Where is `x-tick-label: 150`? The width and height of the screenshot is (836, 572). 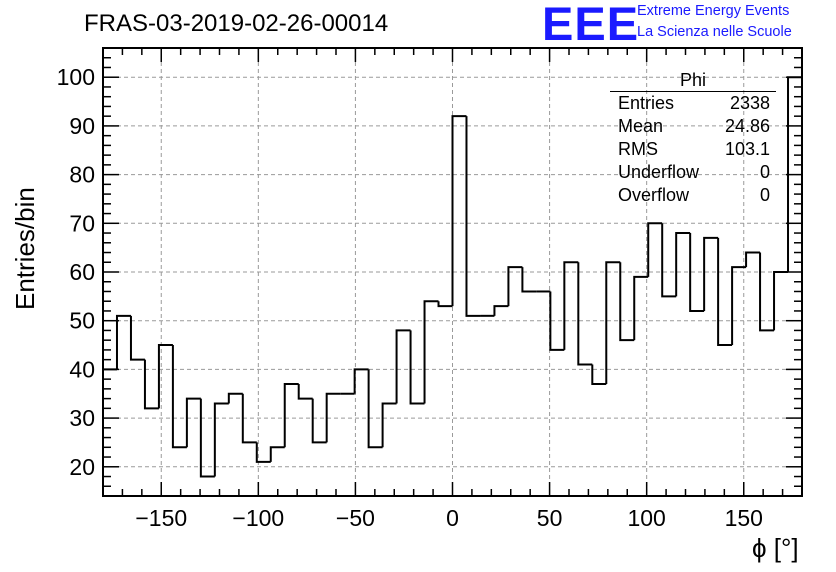
x-tick-label: 150 is located at coordinates (744, 518).